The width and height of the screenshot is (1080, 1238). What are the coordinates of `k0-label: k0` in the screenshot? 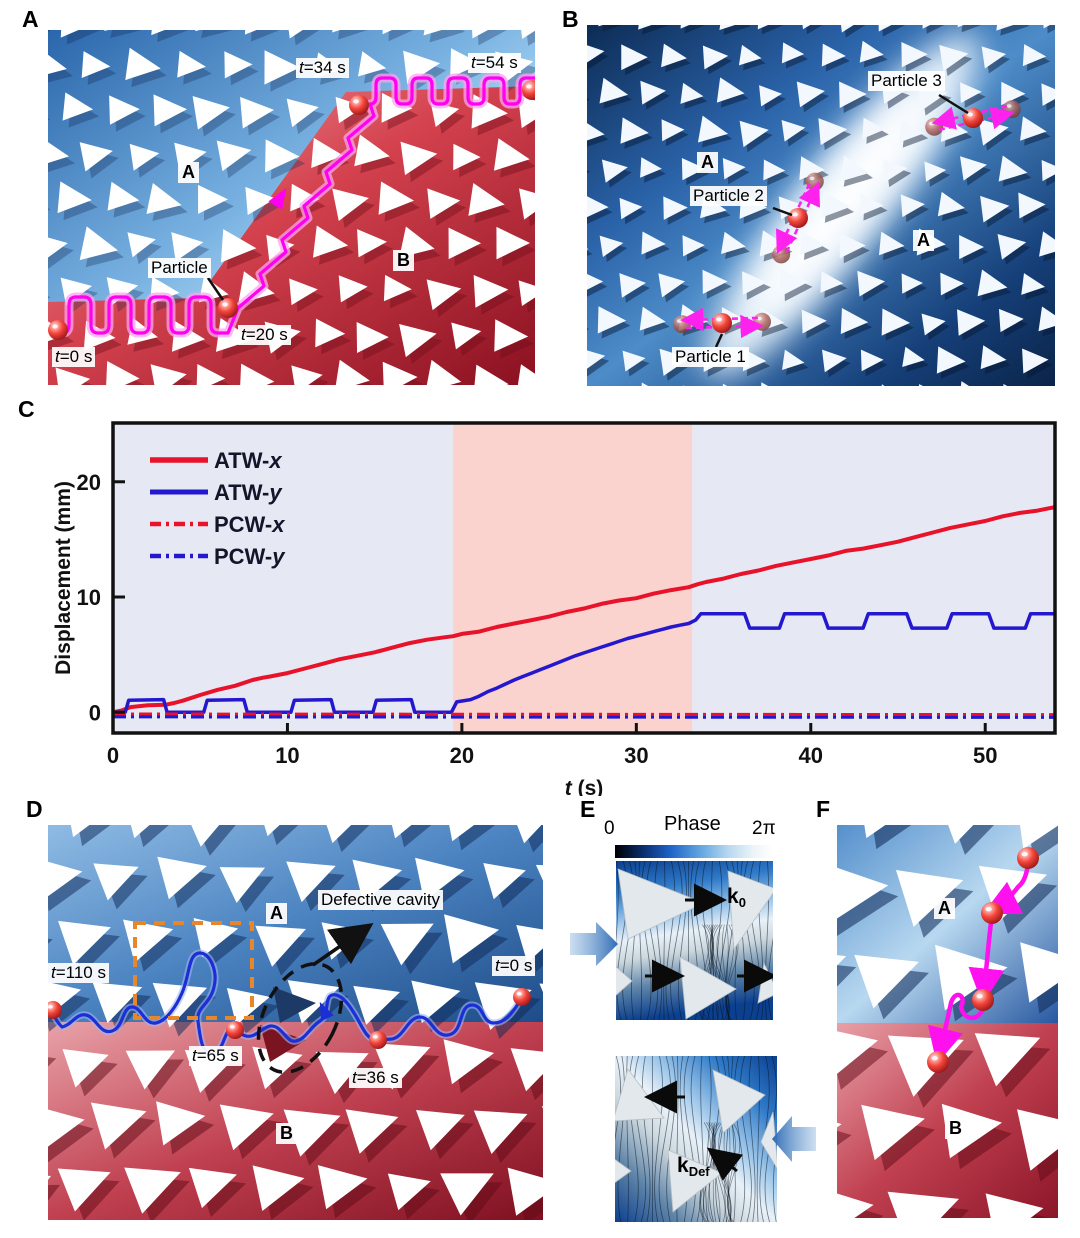 It's located at (736, 897).